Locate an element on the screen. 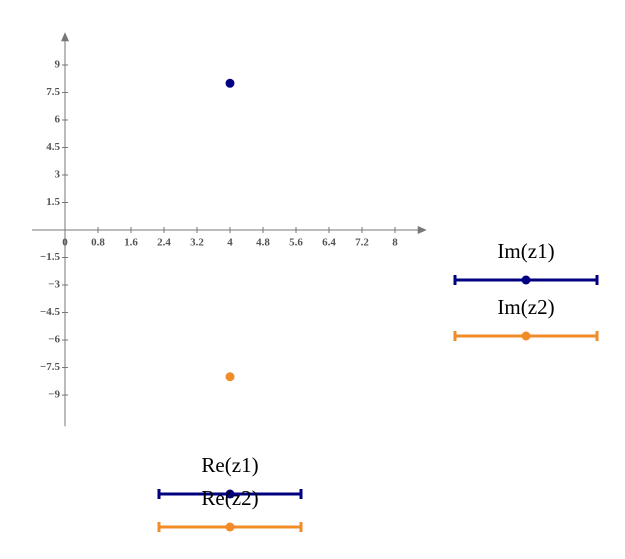  y-axis-expression: Im(z1) is located at coordinates (525, 251).